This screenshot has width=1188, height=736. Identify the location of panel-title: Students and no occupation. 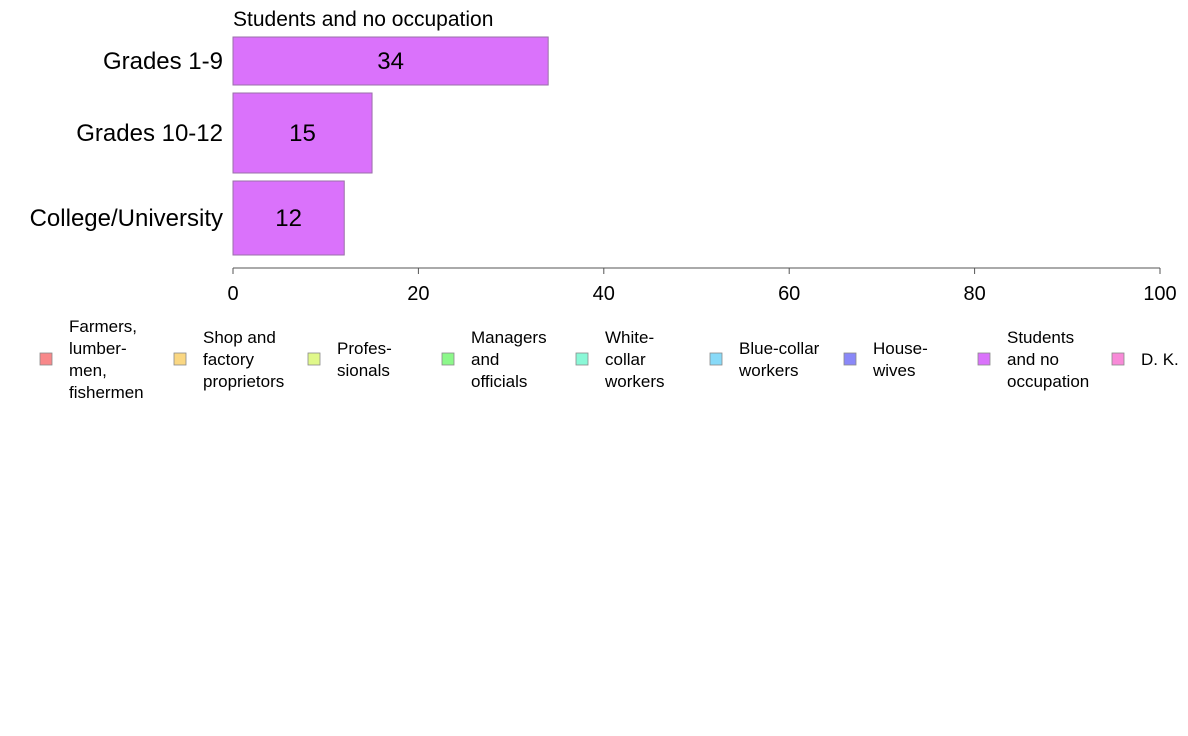
(363, 19).